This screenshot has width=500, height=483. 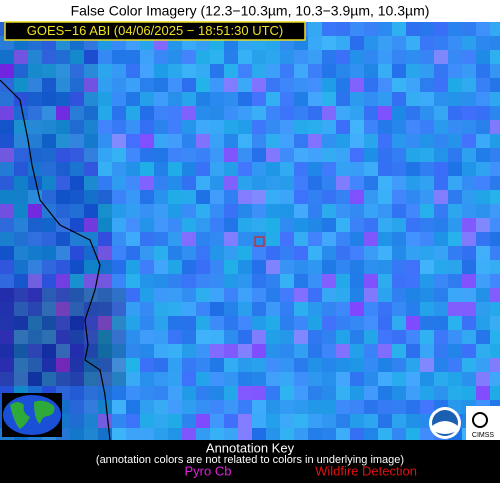 I want to click on detection-marker, so click(x=259, y=241).